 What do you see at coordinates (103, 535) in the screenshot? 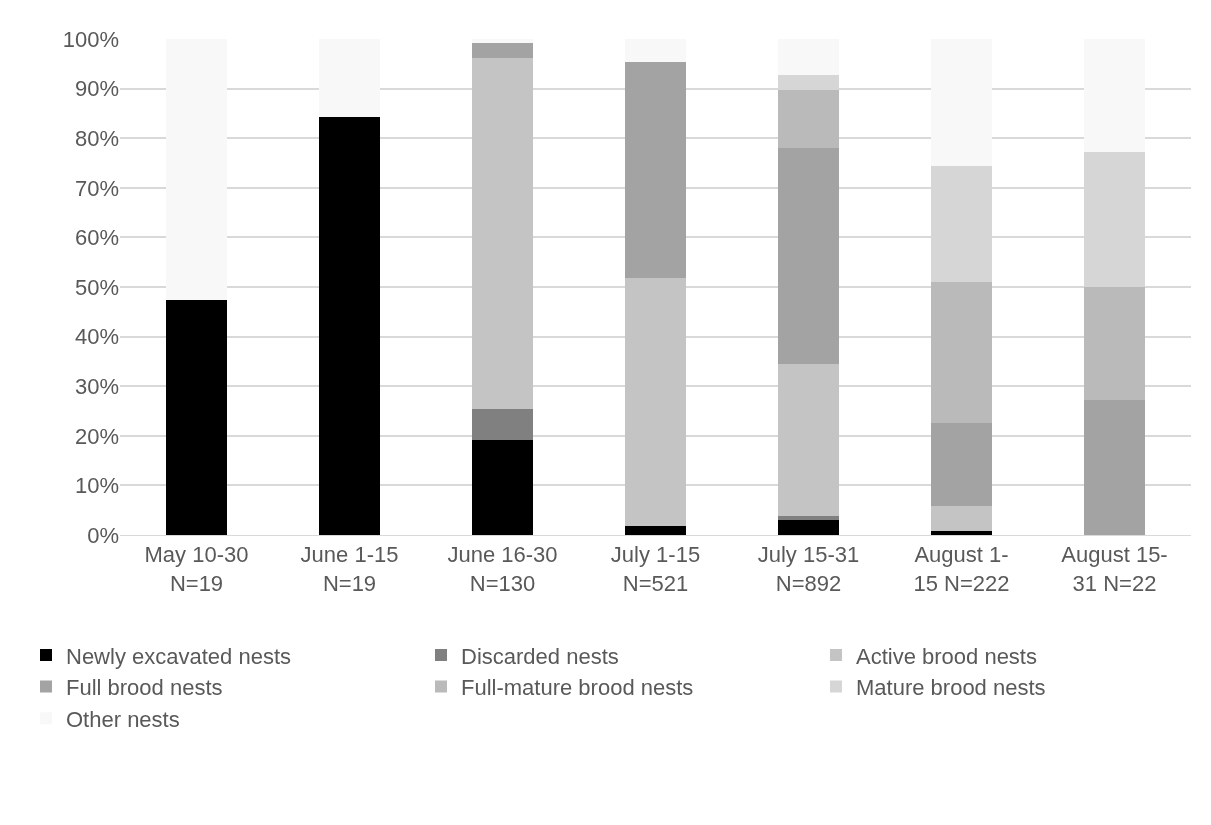
I see `y-tick-label: 0%` at bounding box center [103, 535].